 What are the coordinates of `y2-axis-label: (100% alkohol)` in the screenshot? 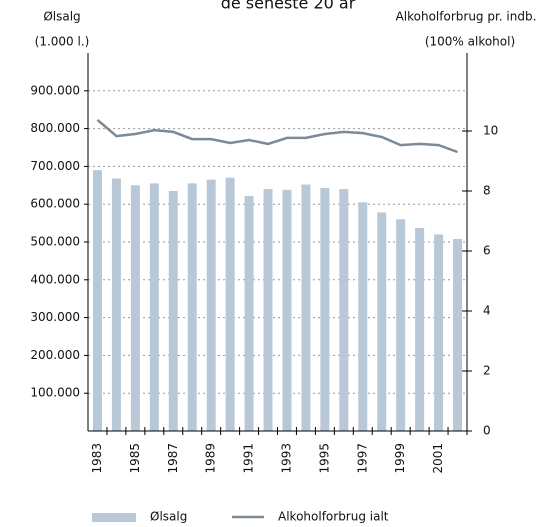 It's located at (470, 42).